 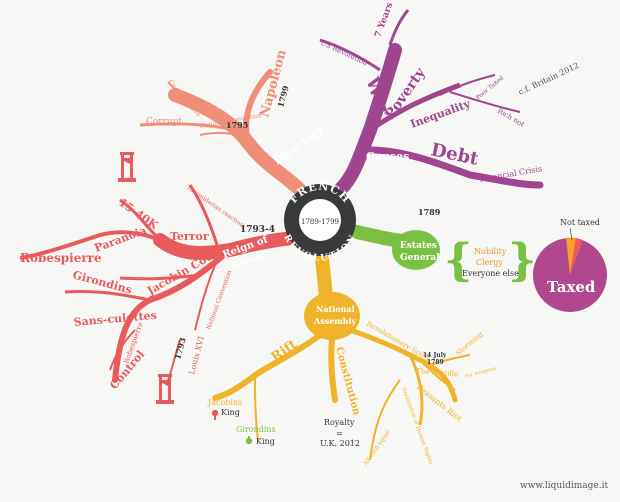 I want to click on estate-item-everyone: Everyone else, so click(x=490, y=273).